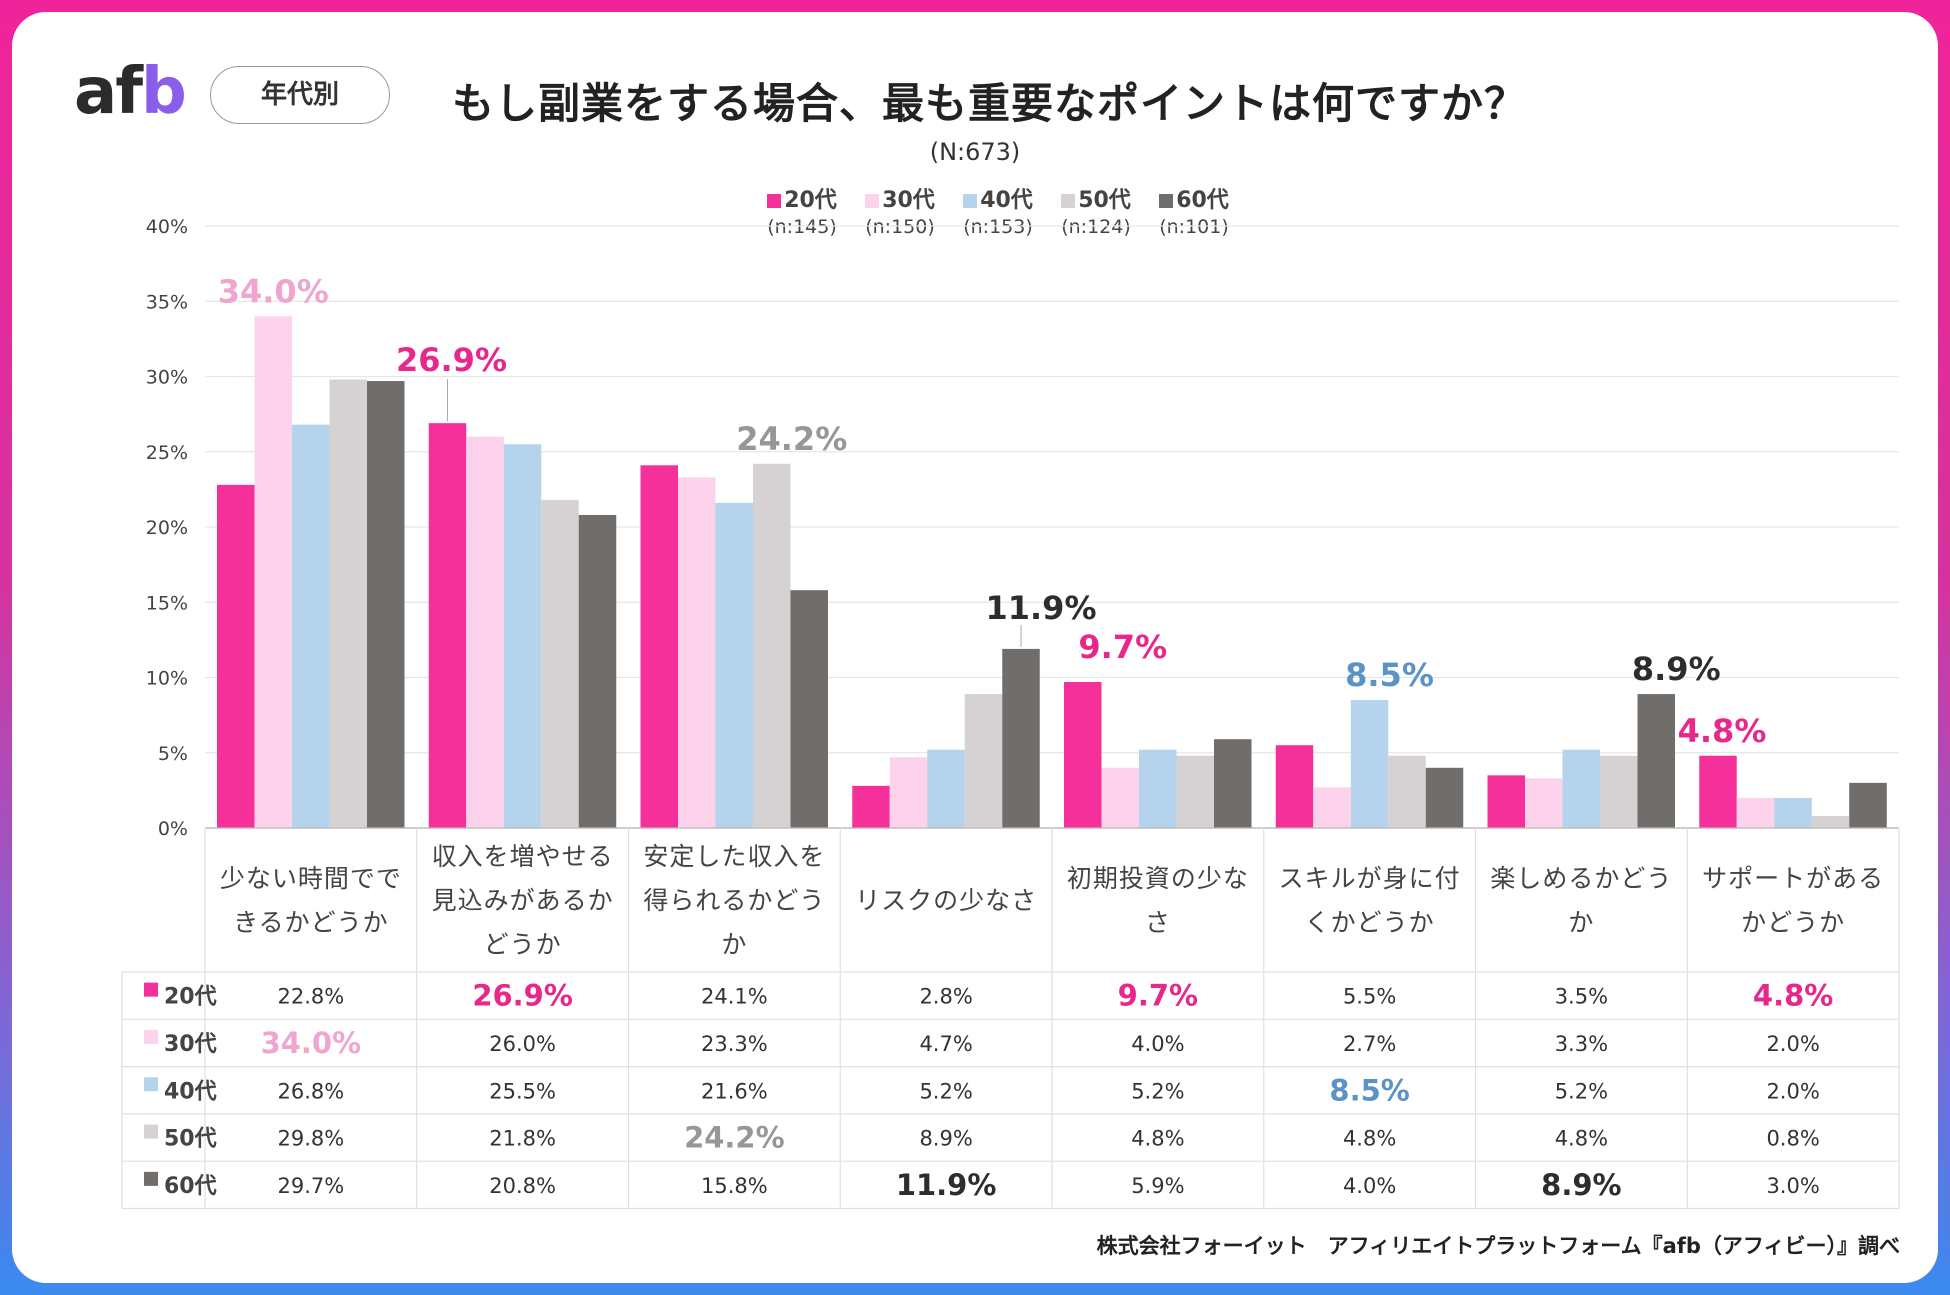 The width and height of the screenshot is (1950, 1295). What do you see at coordinates (1792, 1044) in the screenshot?
I see `table-cell: 2.0%` at bounding box center [1792, 1044].